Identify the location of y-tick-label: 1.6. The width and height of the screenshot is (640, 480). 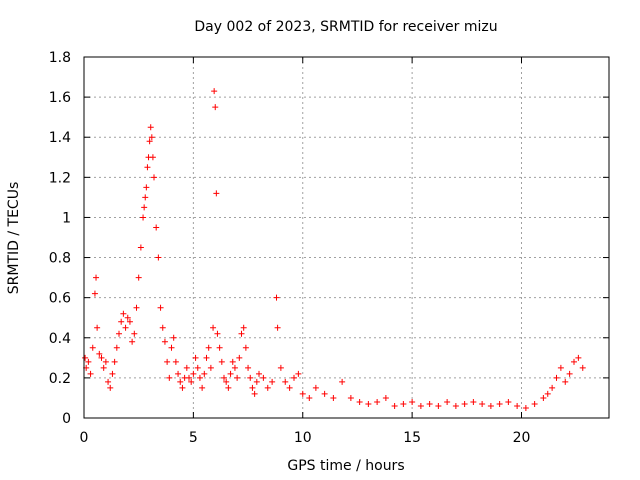
(60, 98).